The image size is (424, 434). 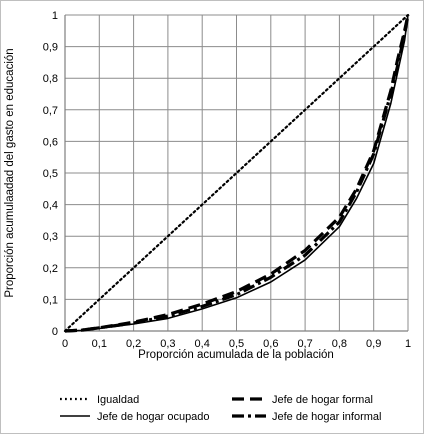 I want to click on y-tick-label: 0, so click(x=55, y=332).